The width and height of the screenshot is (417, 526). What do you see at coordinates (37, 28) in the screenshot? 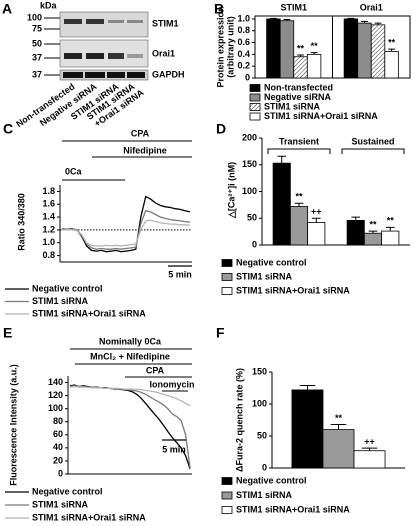
I see `marker: 75` at bounding box center [37, 28].